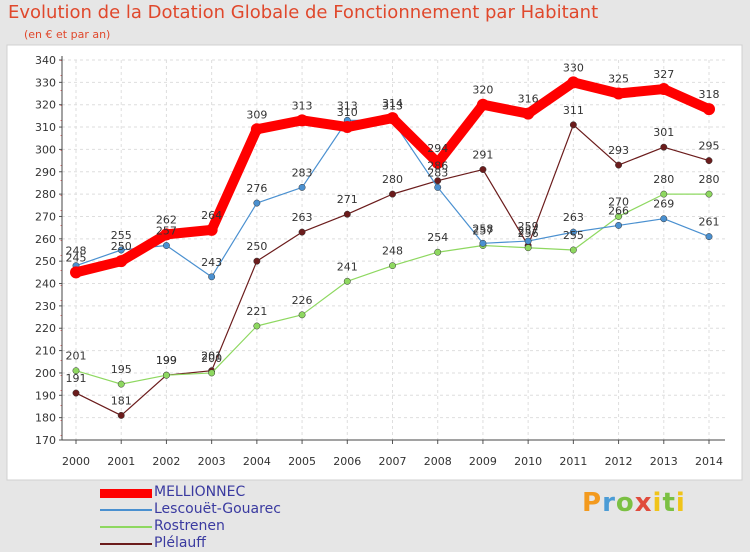 Image resolution: width=750 pixels, height=552 pixels. Describe the element at coordinates (45, 149) in the screenshot. I see `y-tick-label: 300` at that location.